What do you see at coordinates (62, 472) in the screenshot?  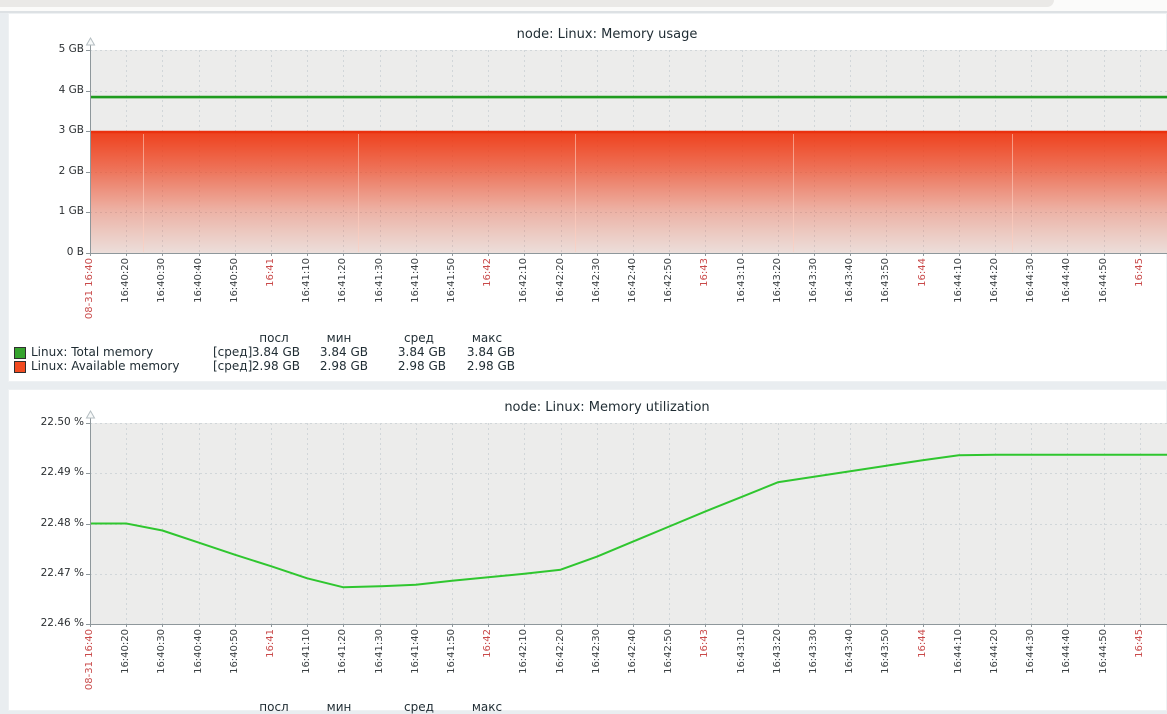 I see `y-tick-label: 22.49 %` at bounding box center [62, 472].